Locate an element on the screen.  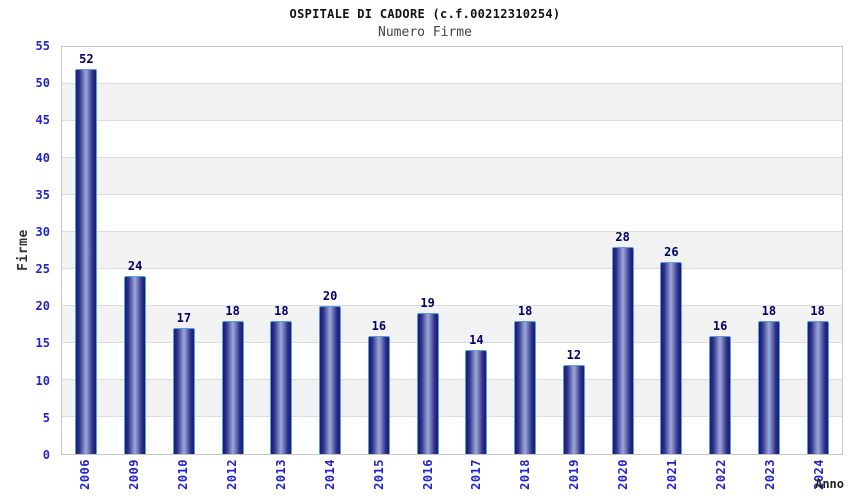
y-tick-label: 20 is located at coordinates (42, 306).